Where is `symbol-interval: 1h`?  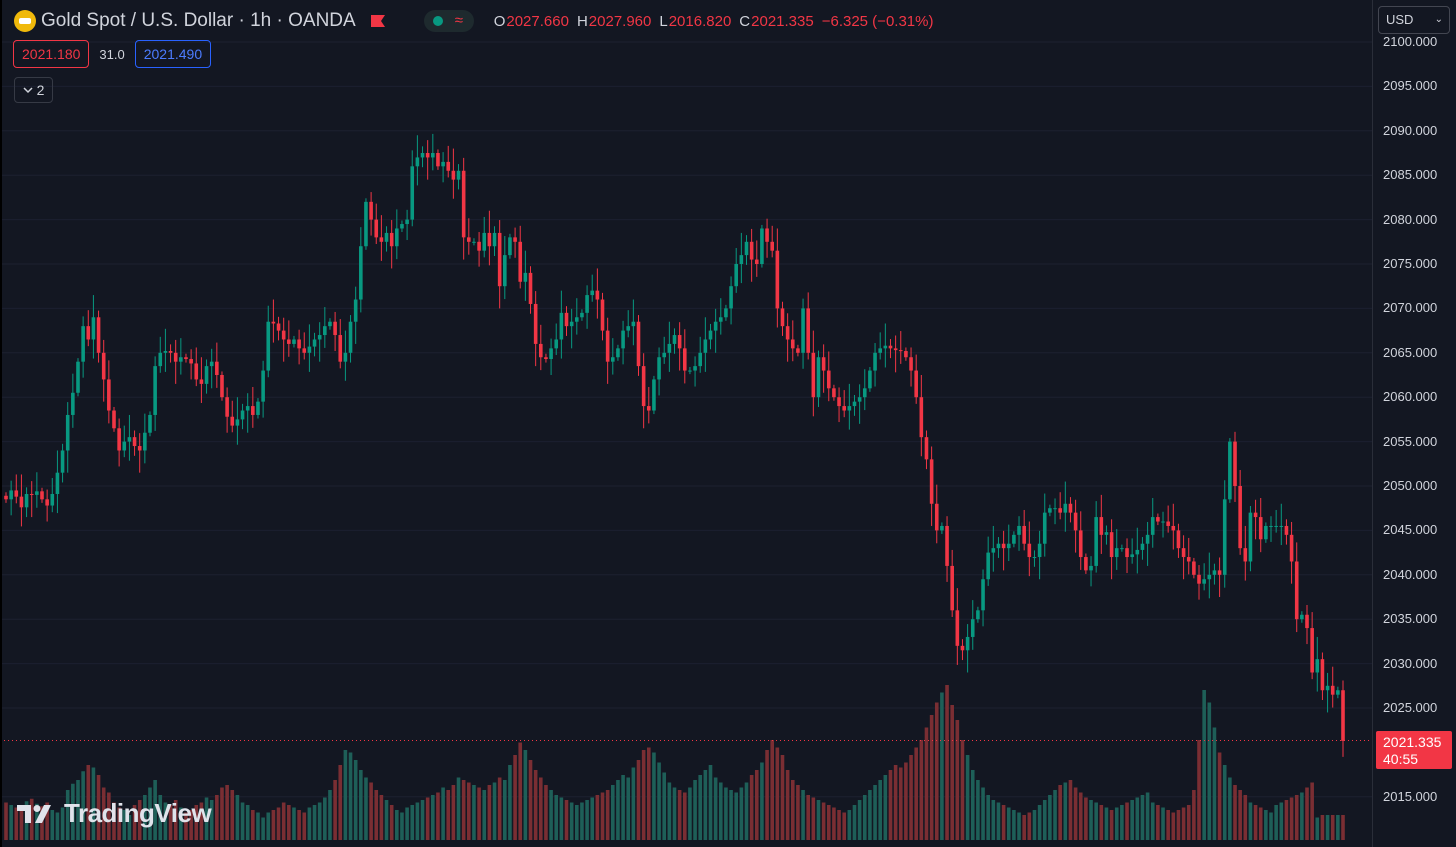
symbol-interval: 1h is located at coordinates (261, 20).